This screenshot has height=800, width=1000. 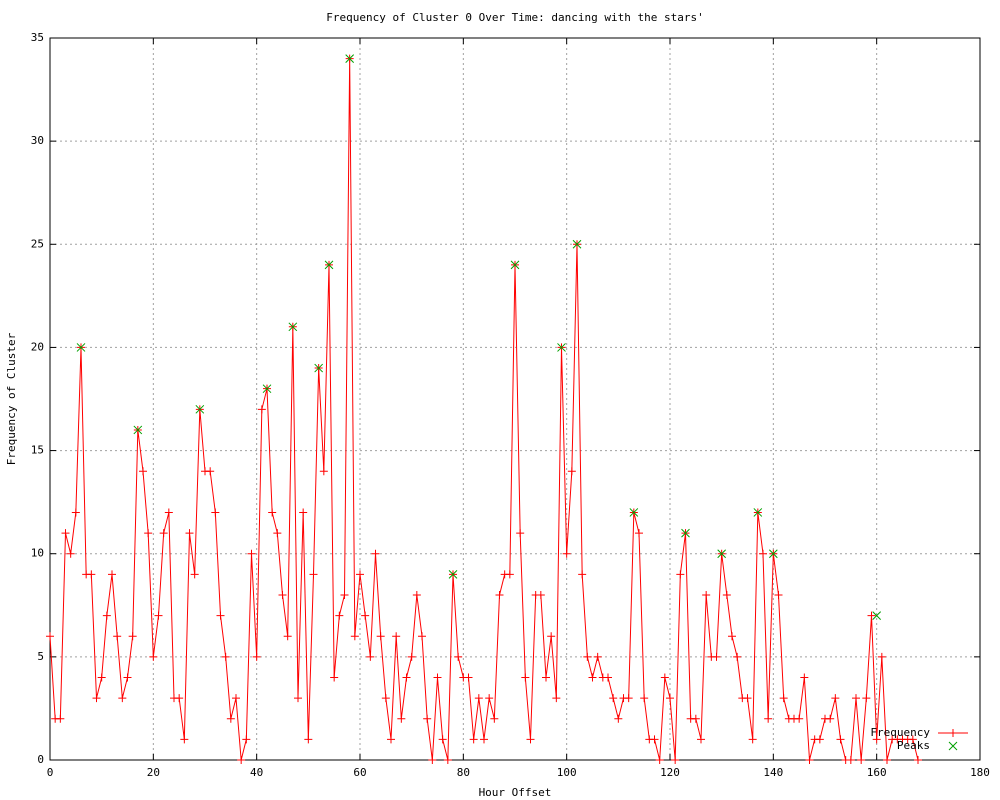 I want to click on y-tick-label: 20, so click(x=37, y=346).